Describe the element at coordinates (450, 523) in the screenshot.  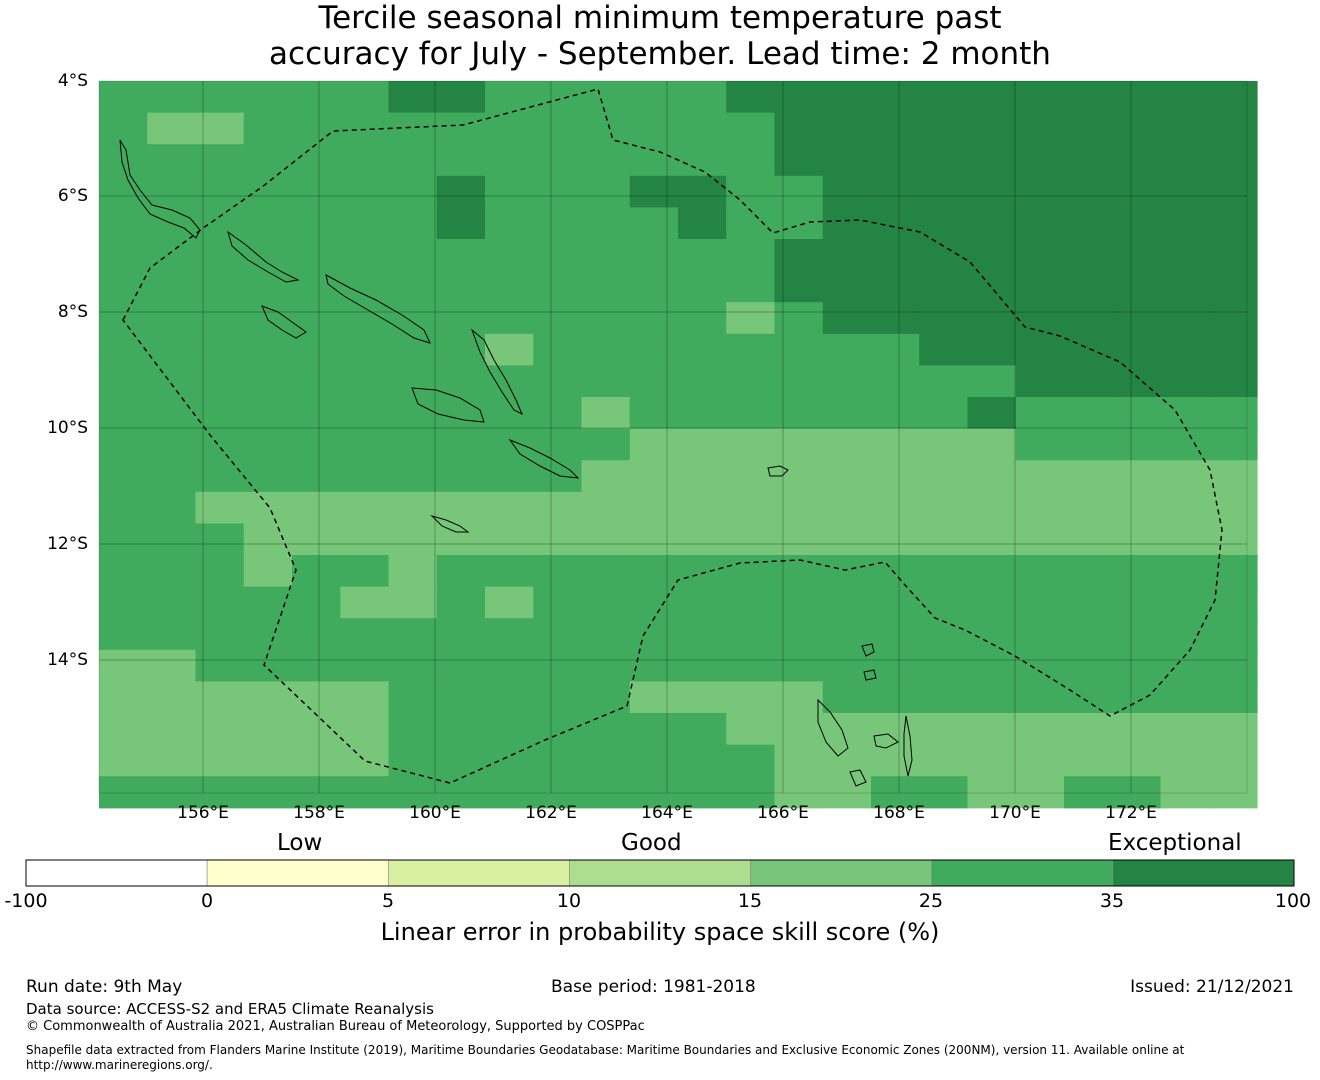
I see `rennell-island` at that location.